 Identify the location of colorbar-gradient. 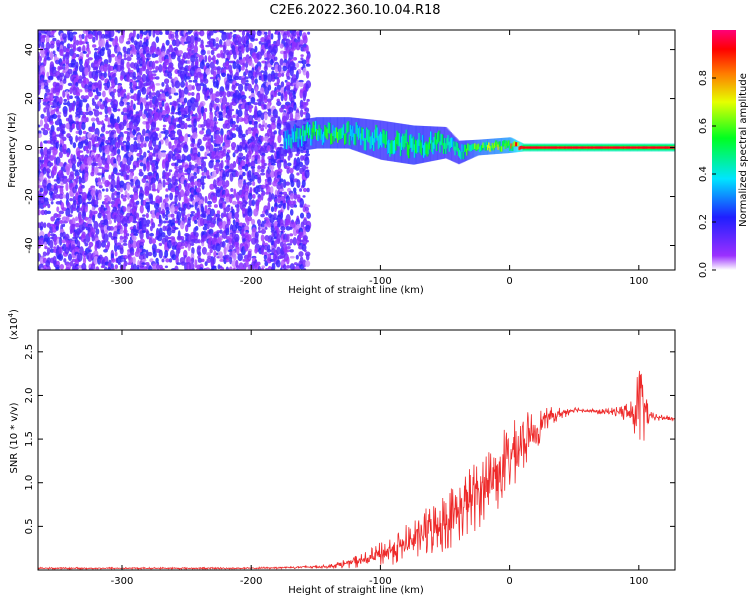
(724, 150).